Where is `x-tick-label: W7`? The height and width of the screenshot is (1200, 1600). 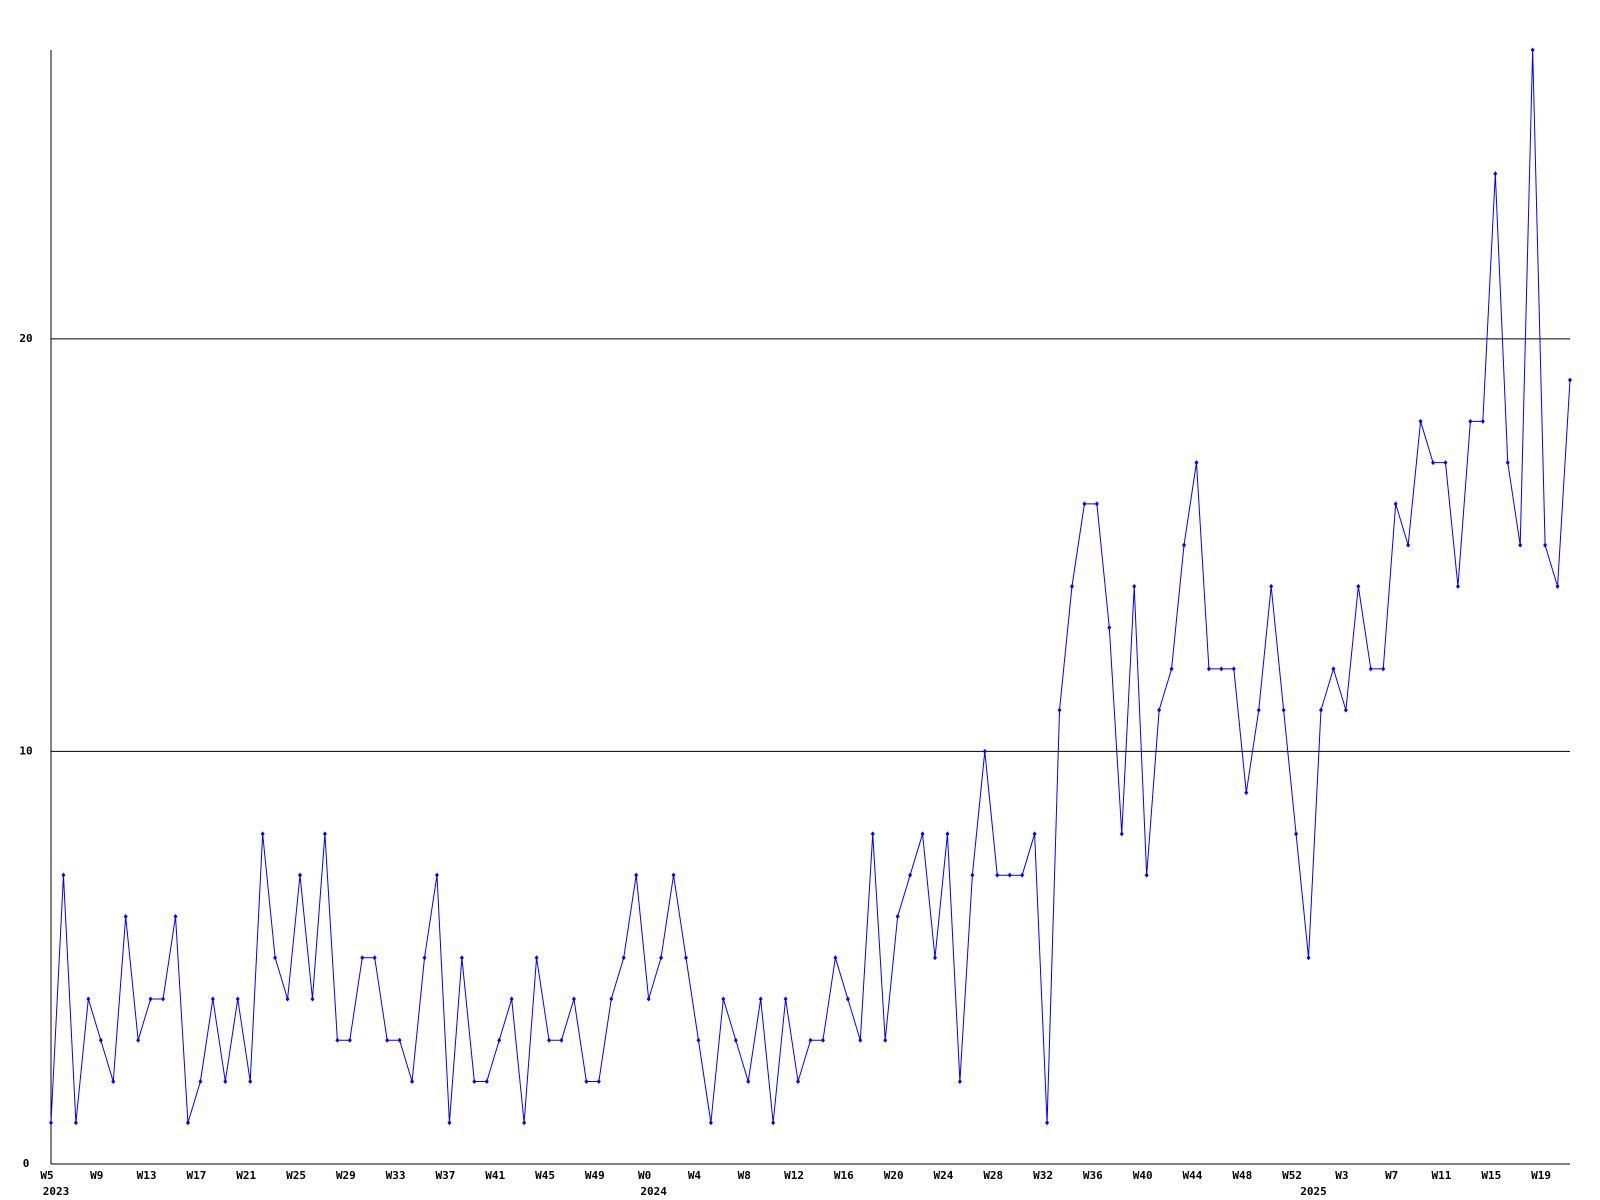 x-tick-label: W7 is located at coordinates (1391, 1175).